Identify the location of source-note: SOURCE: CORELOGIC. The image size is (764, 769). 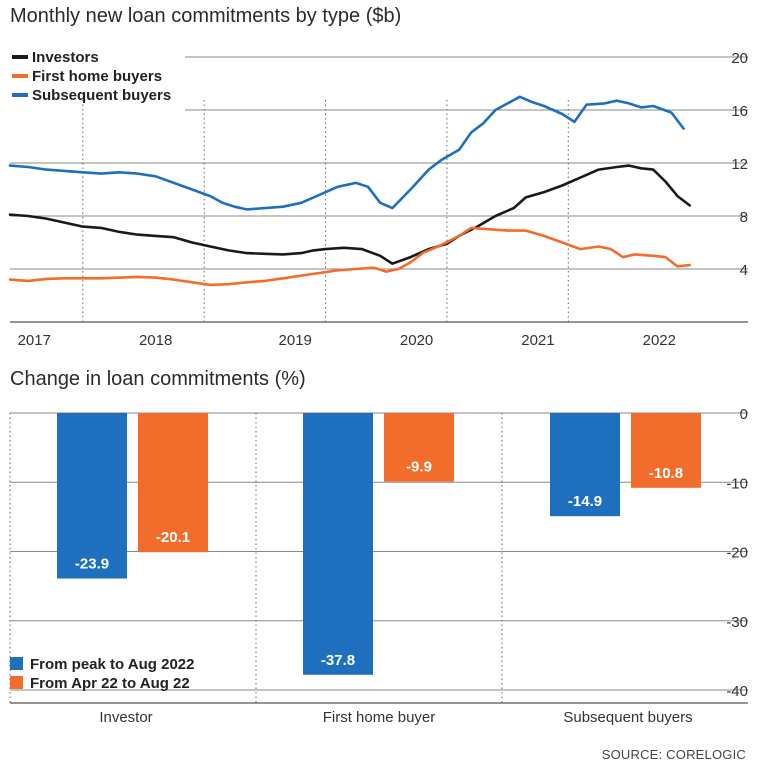
(673, 754).